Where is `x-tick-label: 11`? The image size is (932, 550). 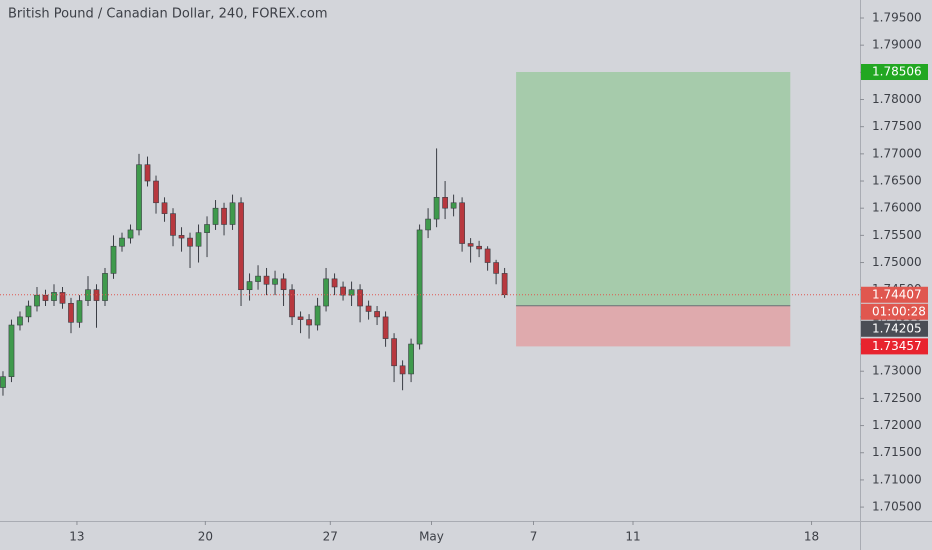 x-tick-label: 11 is located at coordinates (632, 537).